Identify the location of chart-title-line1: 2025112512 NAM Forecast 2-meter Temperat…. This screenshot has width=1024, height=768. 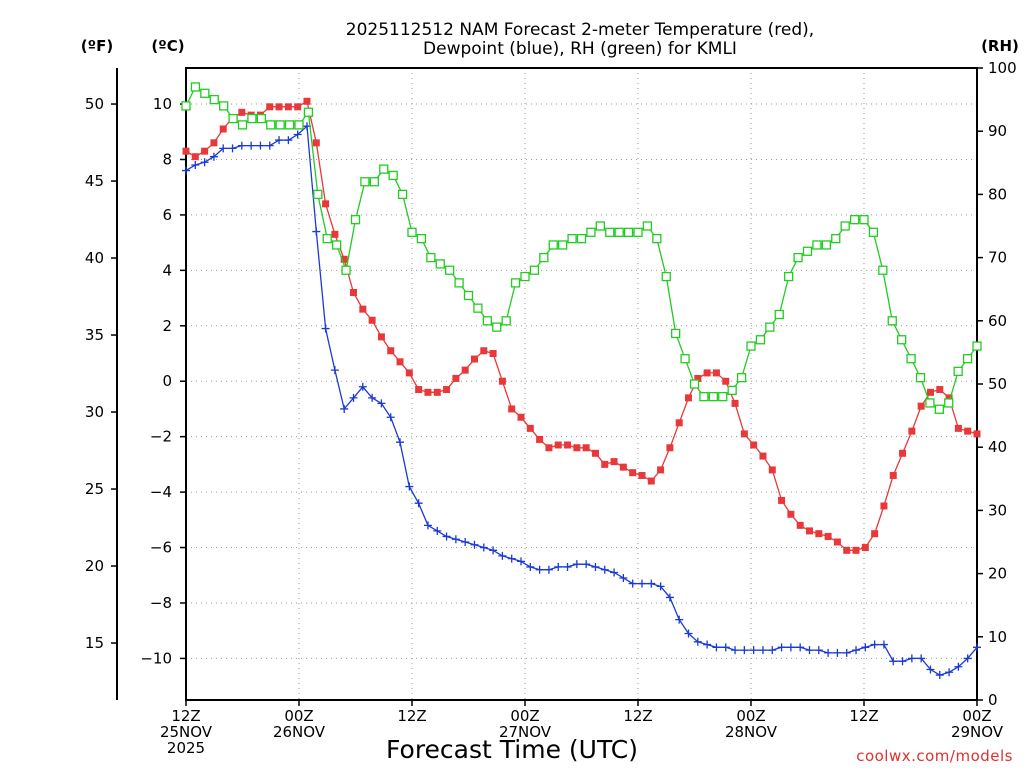
(580, 30).